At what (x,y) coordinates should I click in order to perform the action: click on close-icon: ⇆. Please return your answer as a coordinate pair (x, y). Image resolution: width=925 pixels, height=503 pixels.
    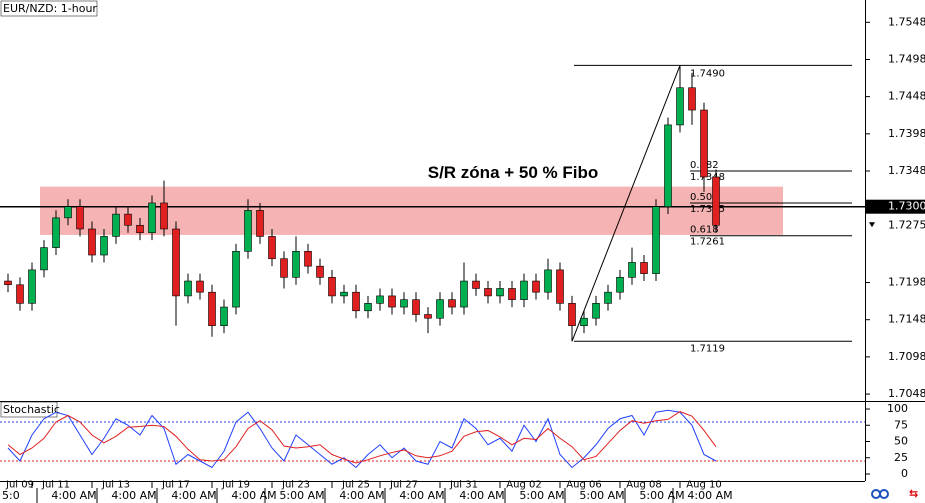
    Looking at the image, I should click on (913, 493).